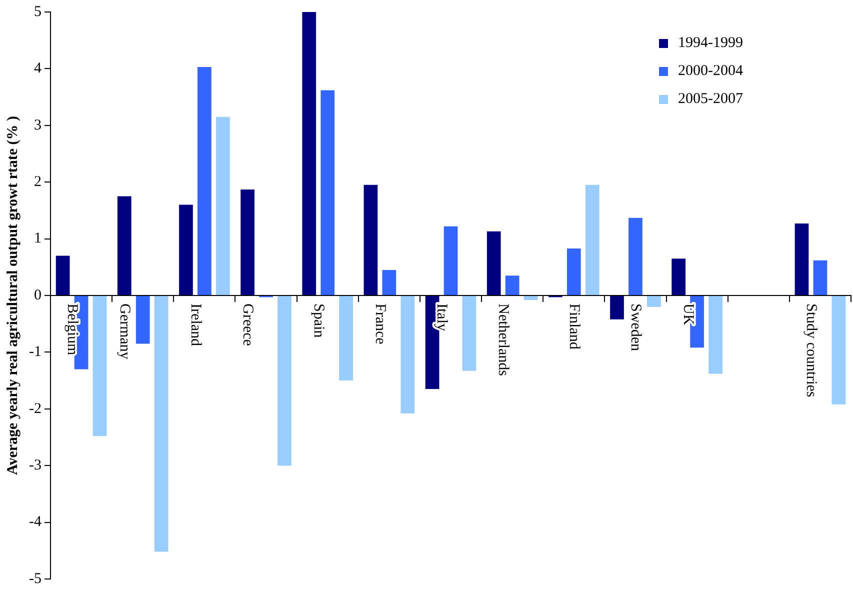 The width and height of the screenshot is (853, 591). Describe the element at coordinates (35, 408) in the screenshot. I see `y-tick-label: -2` at that location.